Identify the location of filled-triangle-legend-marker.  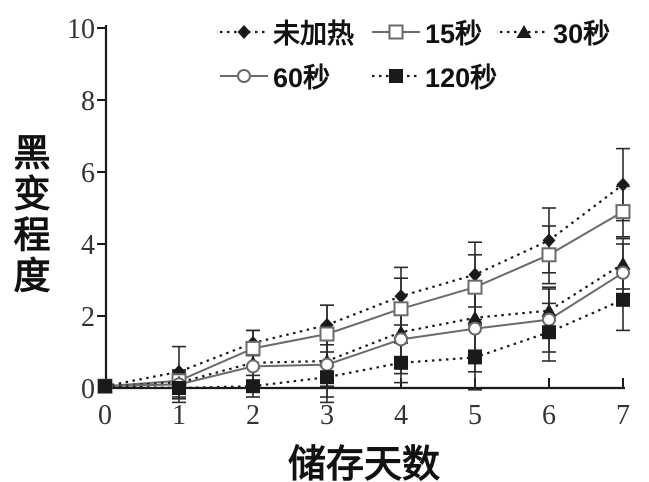
(524, 31).